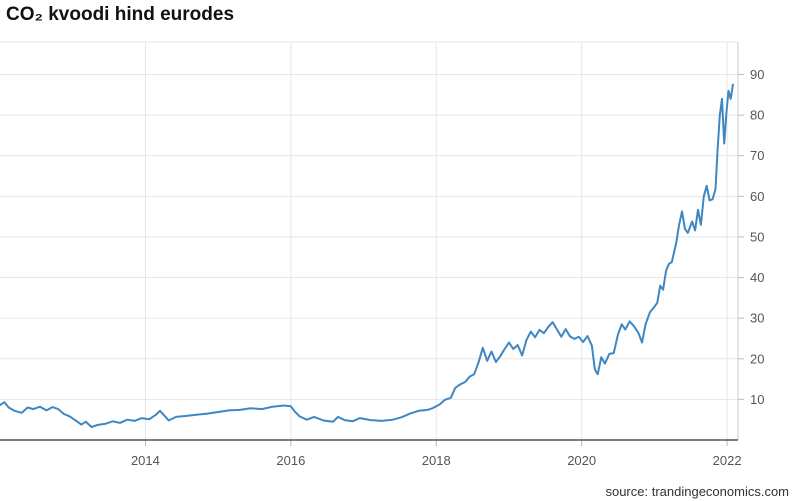  I want to click on y-tick-label: 40, so click(757, 277).